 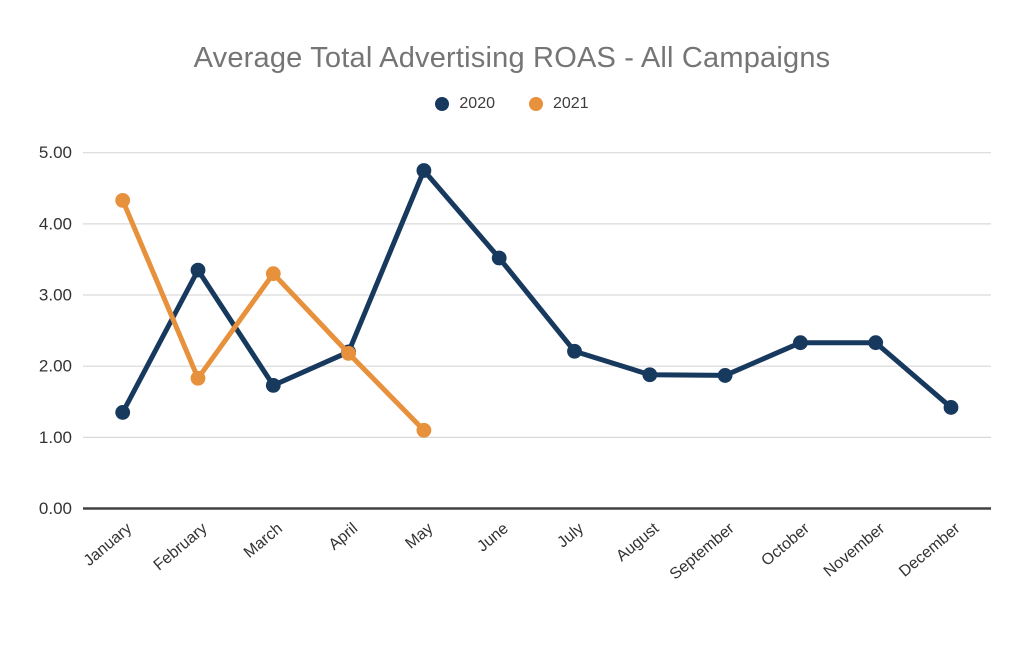 What do you see at coordinates (55, 223) in the screenshot?
I see `y-tick-label: 4.00` at bounding box center [55, 223].